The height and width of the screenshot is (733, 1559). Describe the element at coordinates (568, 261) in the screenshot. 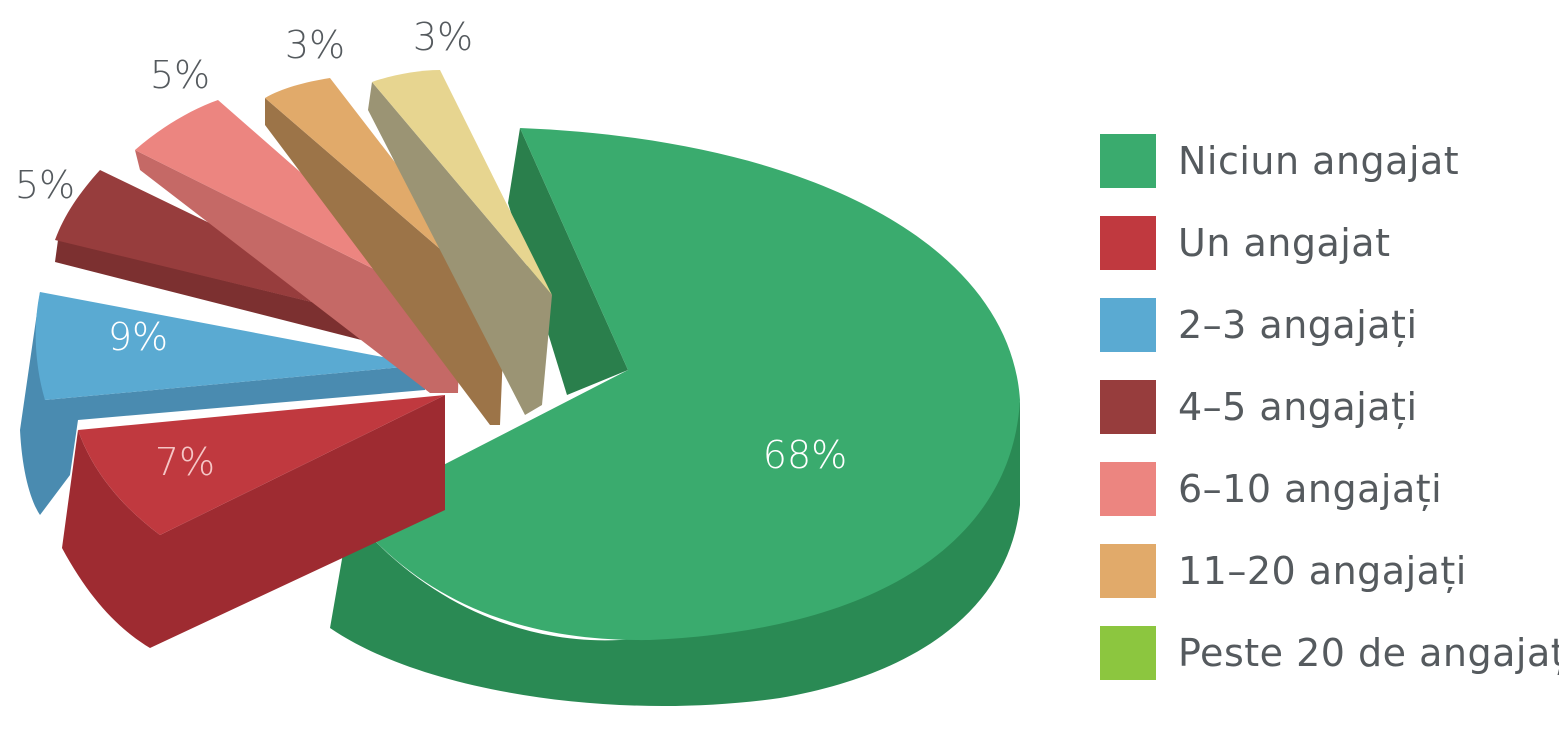

I see `slice-niciun-angajat-inner-wall` at that location.